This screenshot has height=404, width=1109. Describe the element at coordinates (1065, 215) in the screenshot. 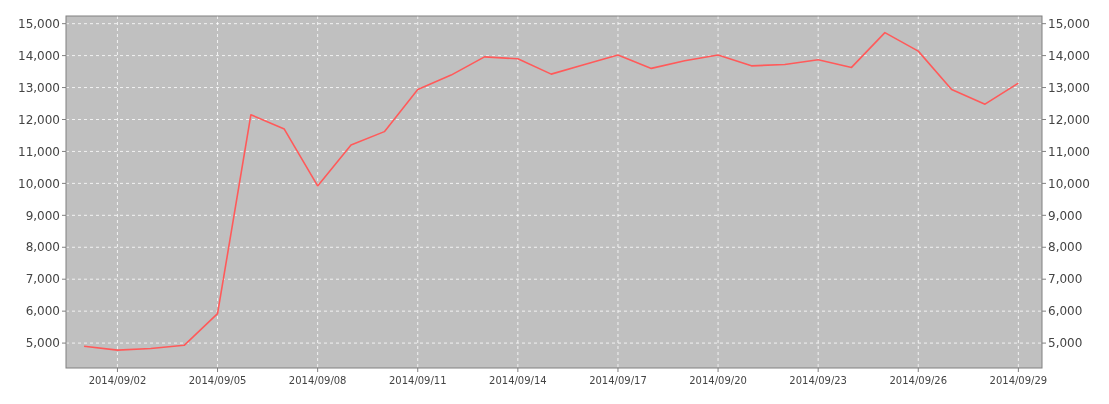

I see `y2-tick-label: 9,000` at that location.